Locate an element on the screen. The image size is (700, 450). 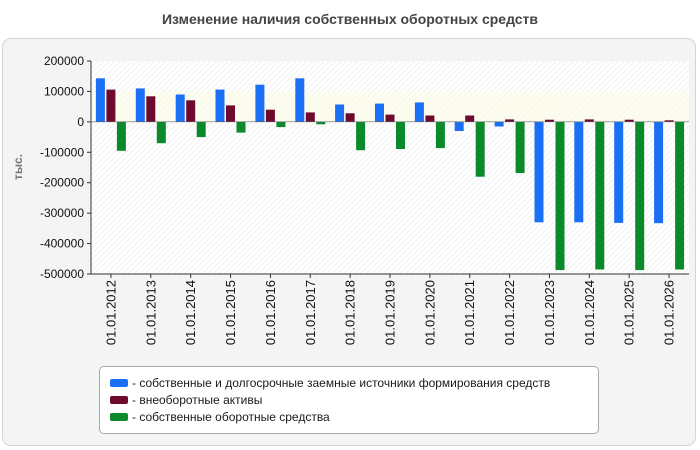
x-tick-label-12: 01.01.2024 is located at coordinates (589, 312).